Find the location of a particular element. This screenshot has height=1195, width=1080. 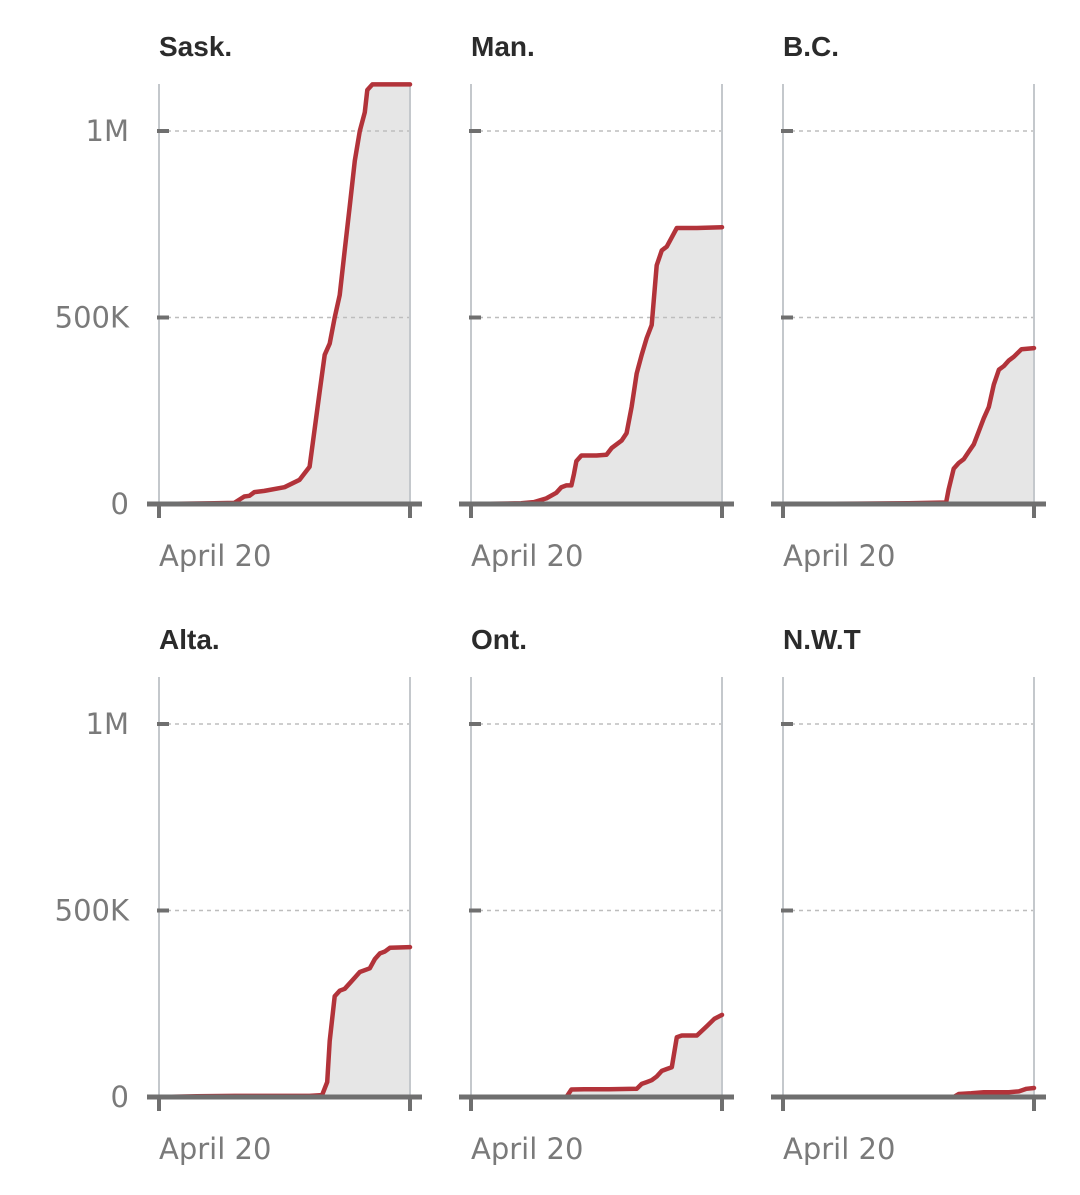

panel-title: N.W.T is located at coordinates (822, 639).